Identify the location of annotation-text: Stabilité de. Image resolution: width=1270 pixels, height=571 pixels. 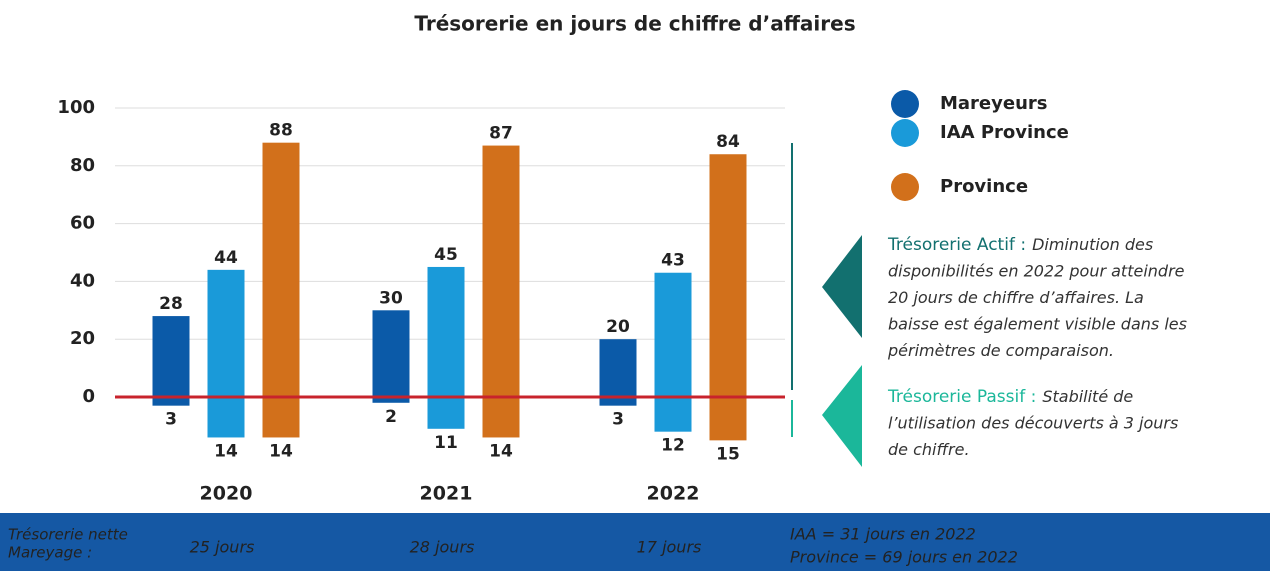
(1087, 396).